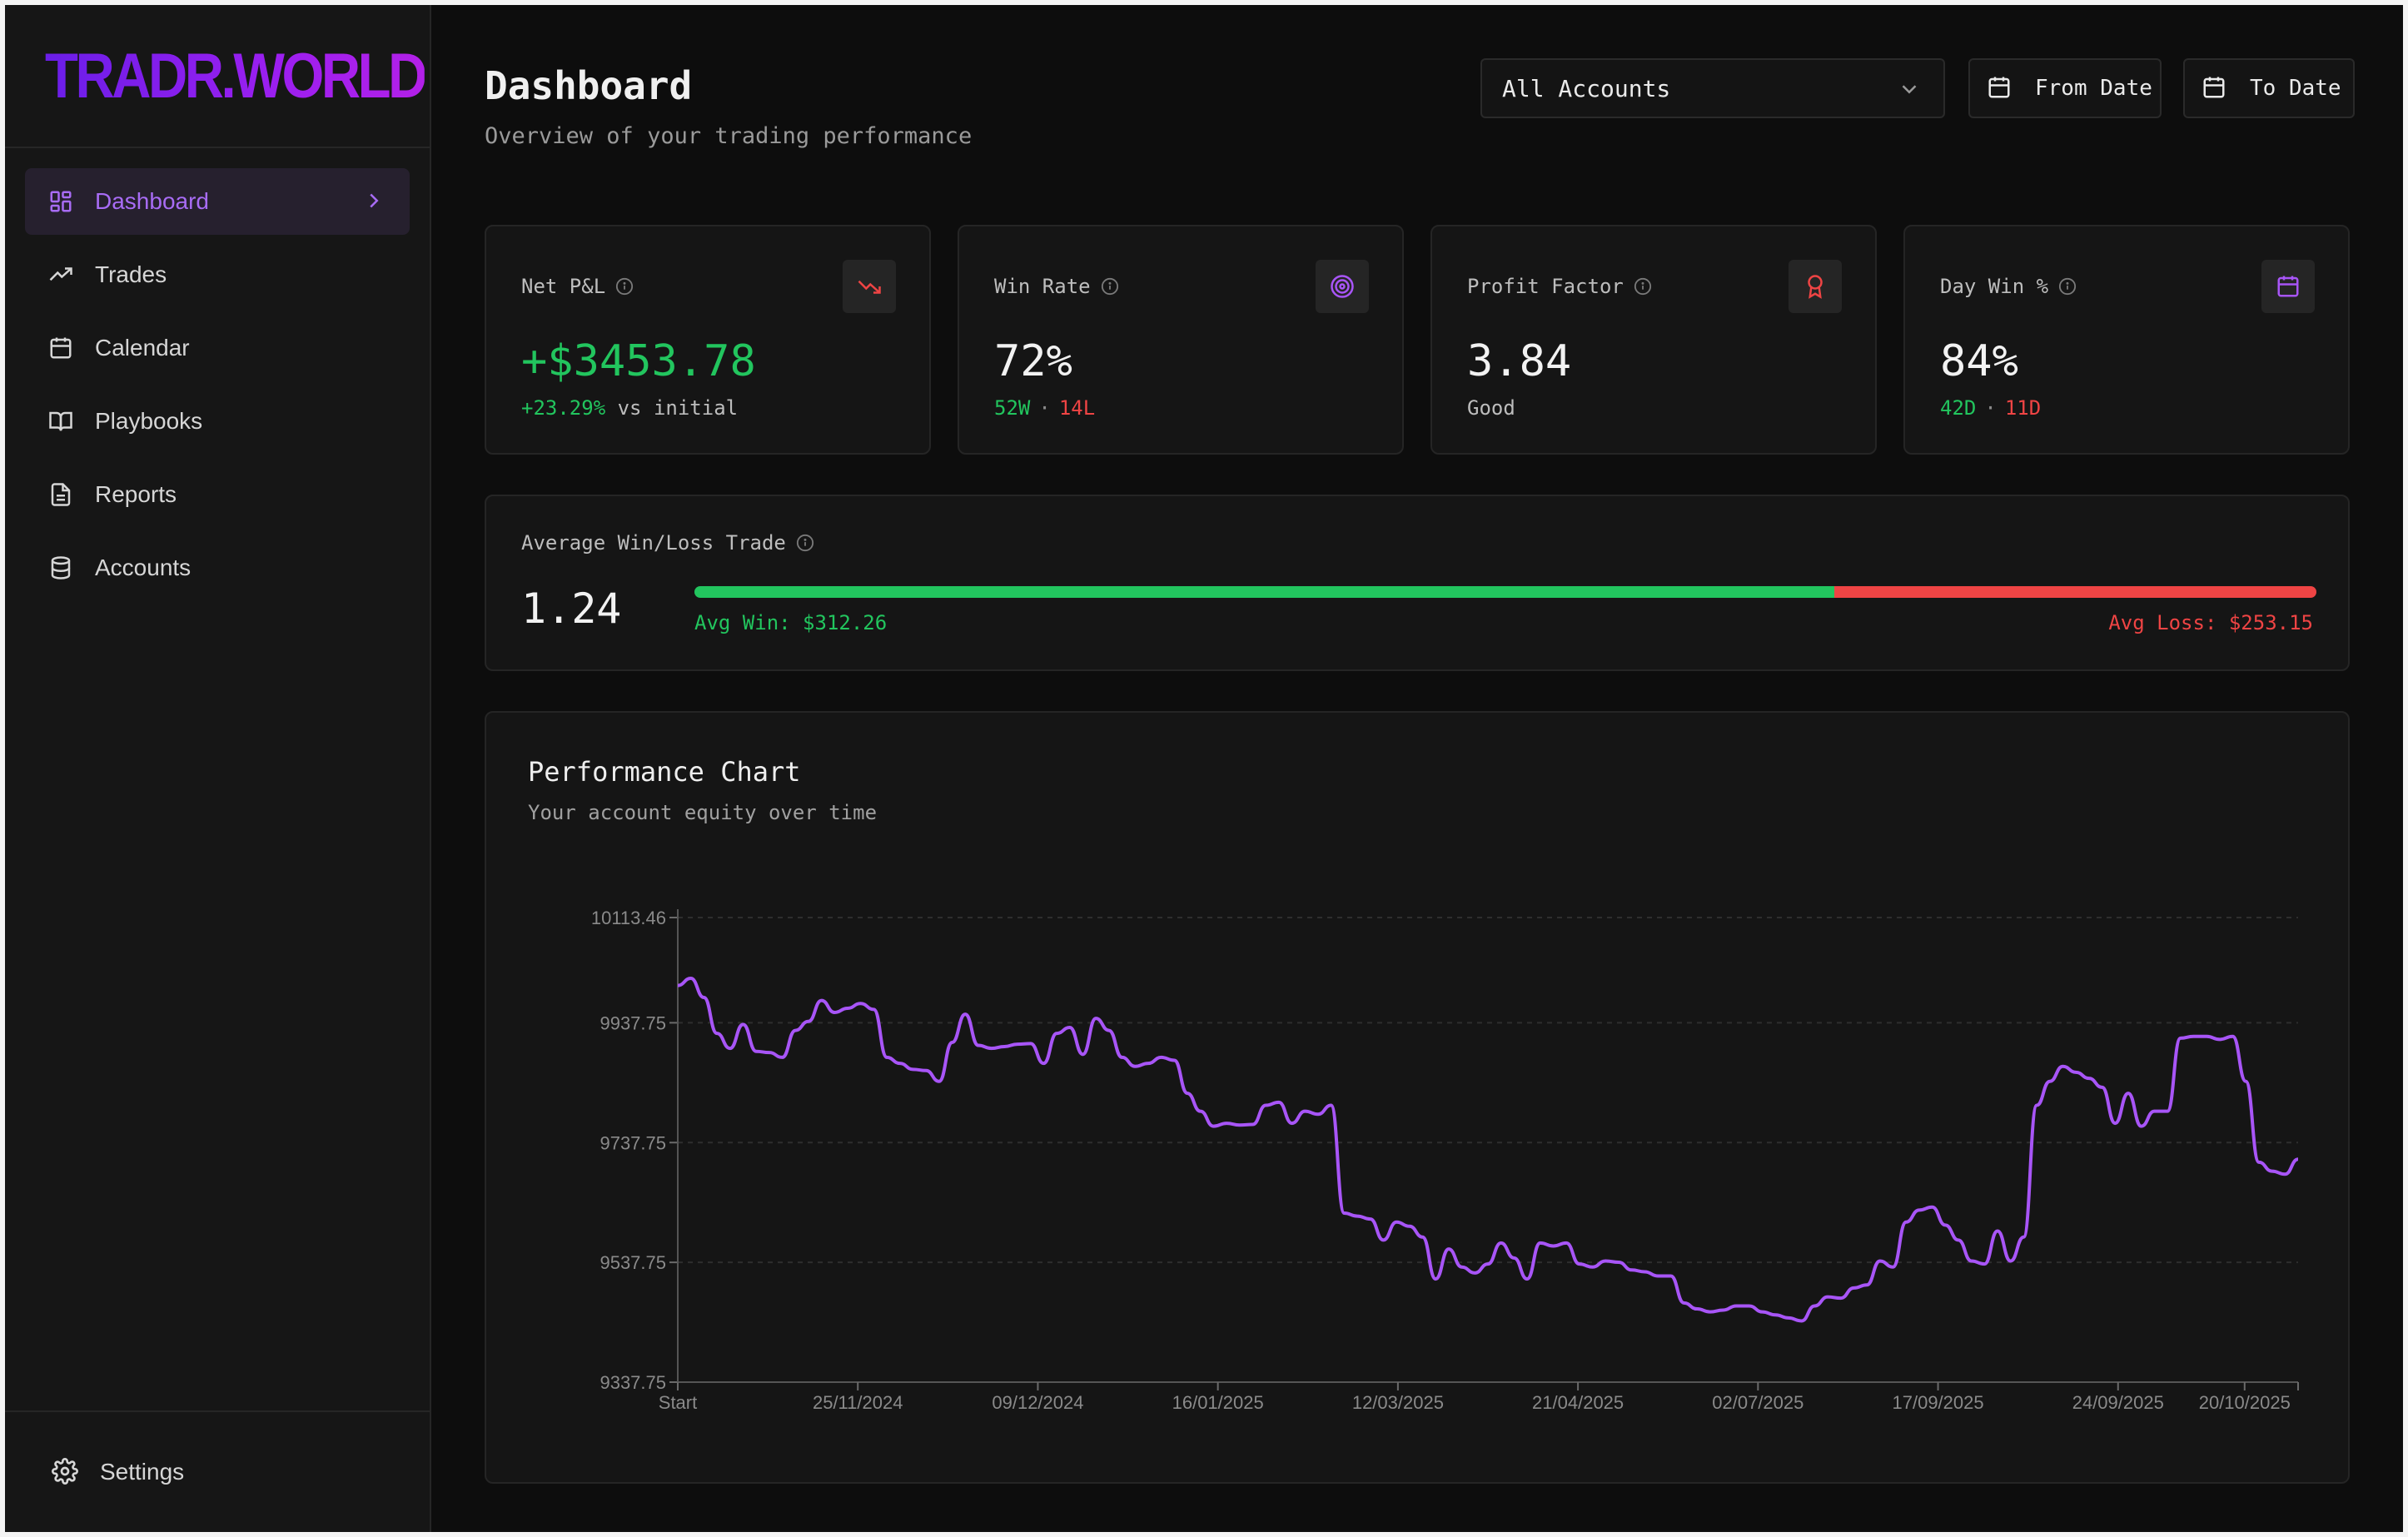 This screenshot has width=2408, height=1537. What do you see at coordinates (703, 812) in the screenshot?
I see `chart-subtitle: Your account equity over time` at bounding box center [703, 812].